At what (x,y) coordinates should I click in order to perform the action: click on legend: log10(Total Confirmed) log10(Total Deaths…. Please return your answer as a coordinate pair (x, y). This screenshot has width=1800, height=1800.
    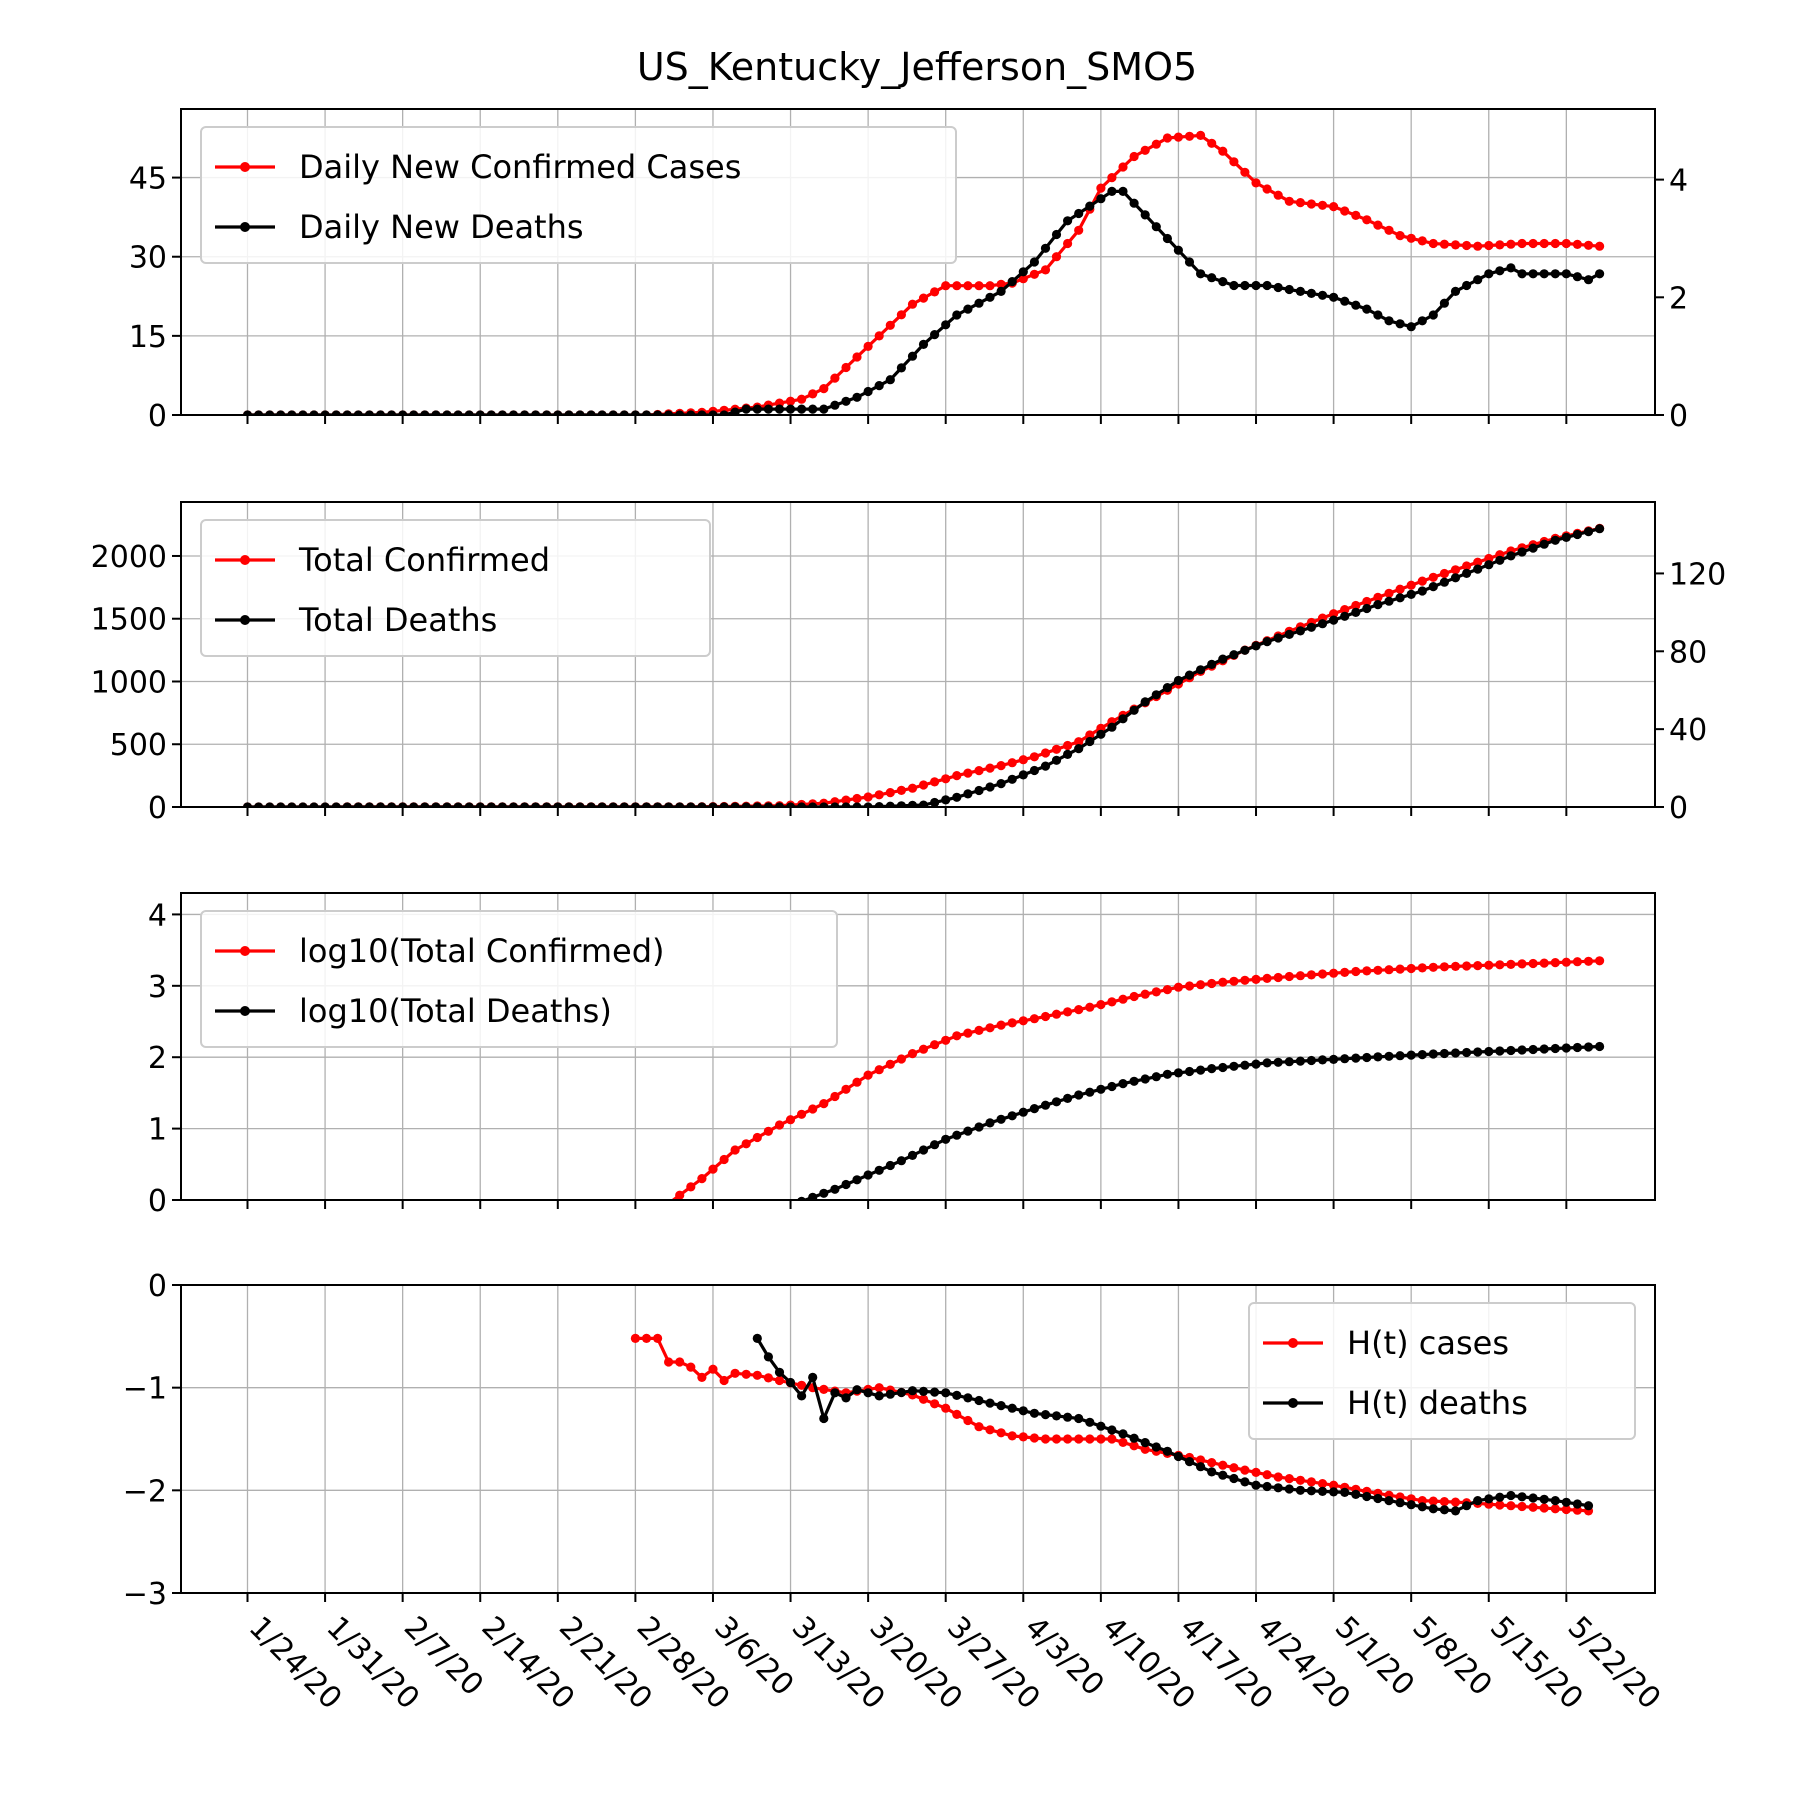
    Looking at the image, I should click on (519, 979).